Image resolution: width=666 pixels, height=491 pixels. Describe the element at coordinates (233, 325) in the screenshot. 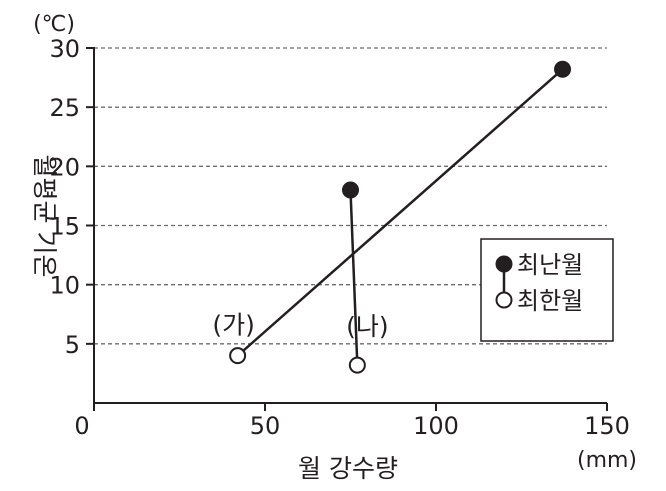

I see `series-label-0: (가)` at that location.